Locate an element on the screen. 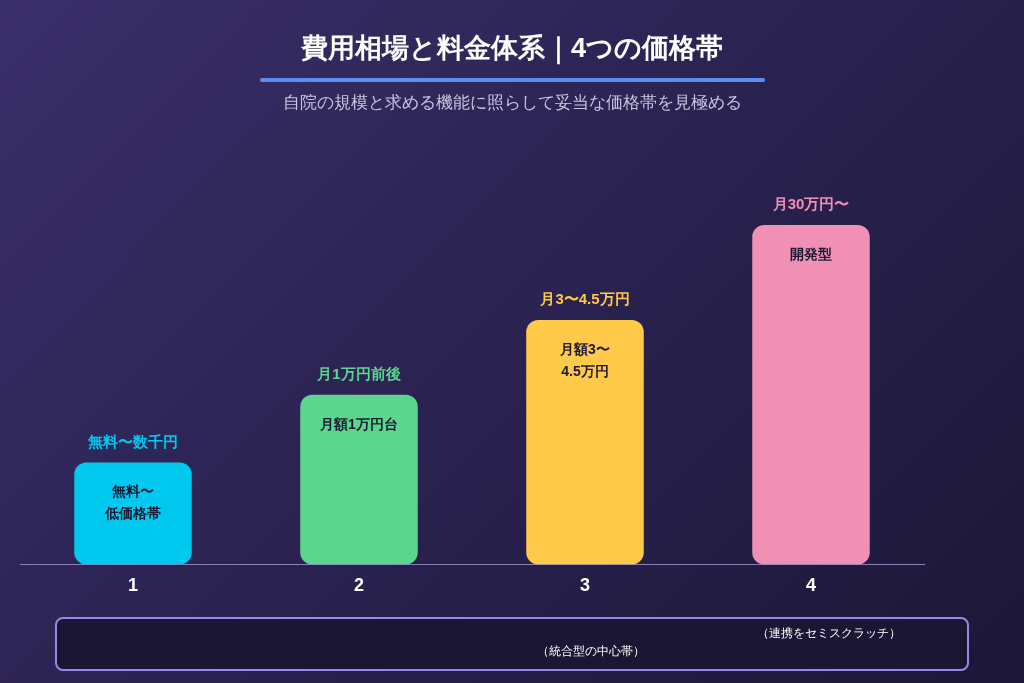 Image resolution: width=1024 pixels, height=683 pixels. text: 月30万円〜 is located at coordinates (810, 204).